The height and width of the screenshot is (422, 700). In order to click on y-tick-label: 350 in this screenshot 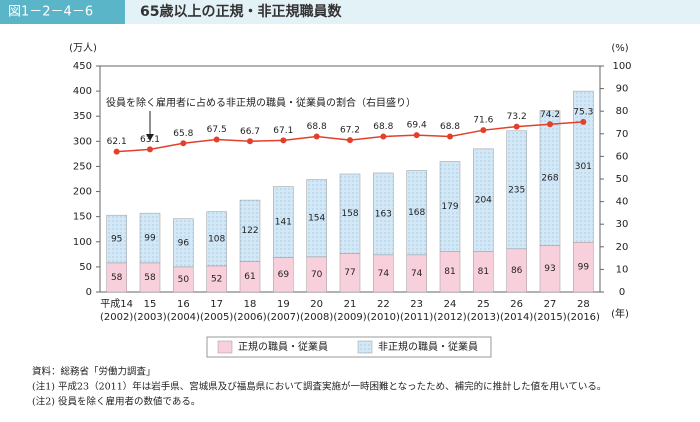, I will do `click(82, 116)`.